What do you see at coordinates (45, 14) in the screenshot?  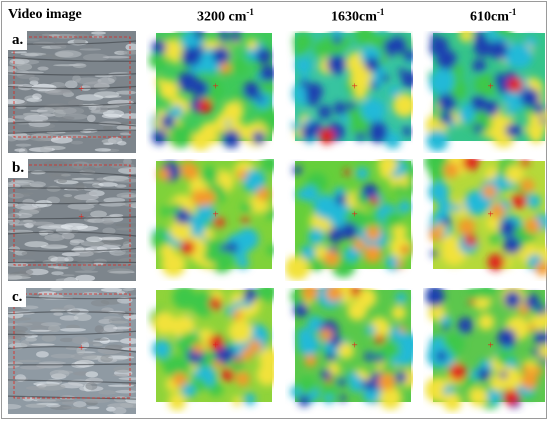 I see `header-video-image: Video image` at bounding box center [45, 14].